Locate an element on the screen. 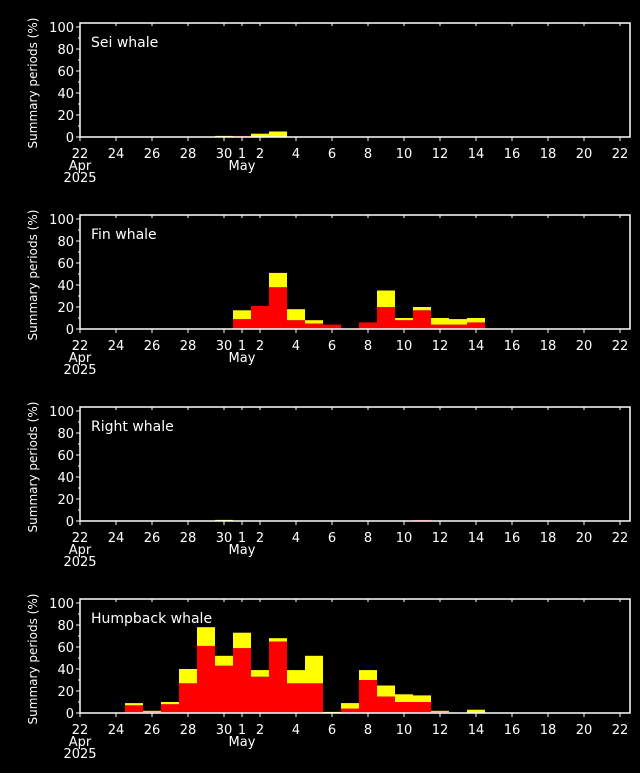 Image resolution: width=640 pixels, height=773 pixels. x-tick-label: 14 is located at coordinates (476, 730).